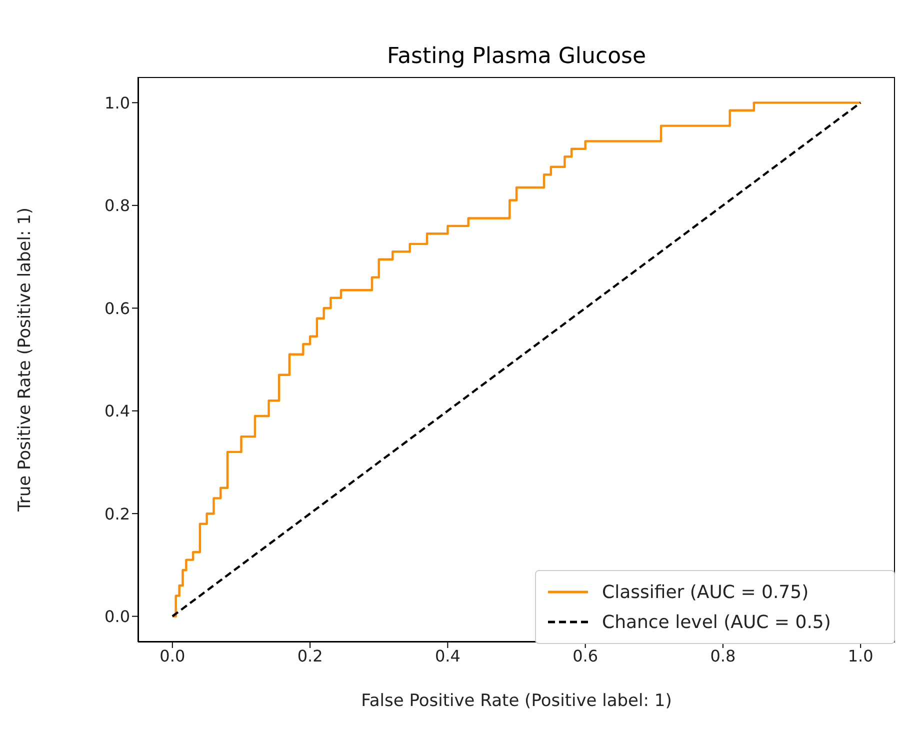 The width and height of the screenshot is (922, 744). What do you see at coordinates (517, 56) in the screenshot?
I see `chart-title: Fasting Plasma Glucose` at bounding box center [517, 56].